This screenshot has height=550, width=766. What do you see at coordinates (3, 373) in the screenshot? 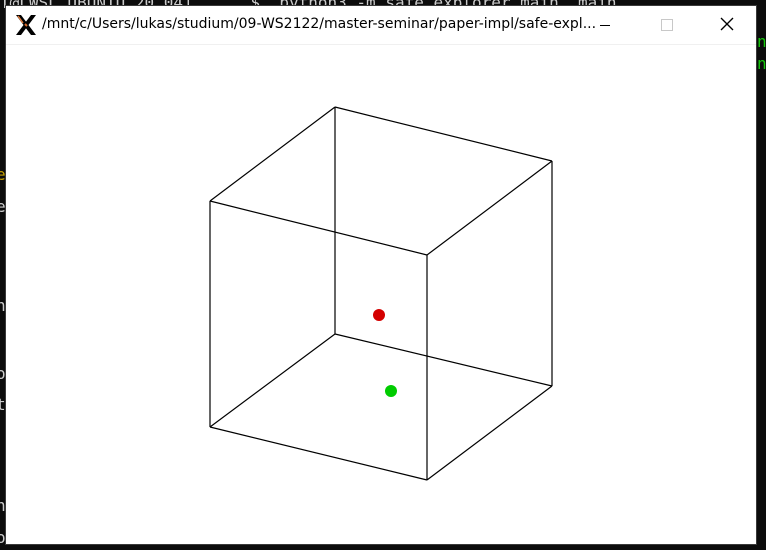
I see `terminal-left-fragment-4: o` at bounding box center [3, 373].